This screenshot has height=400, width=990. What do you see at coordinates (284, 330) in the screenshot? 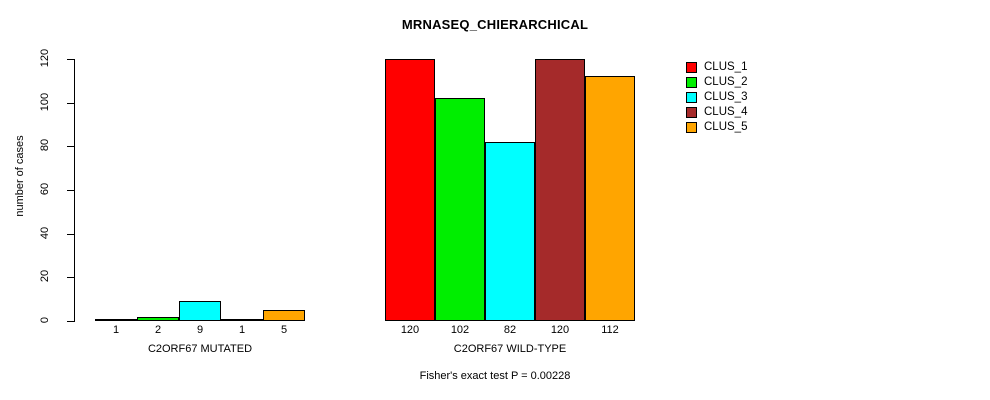
I see `bar-value-label: 5` at bounding box center [284, 330].